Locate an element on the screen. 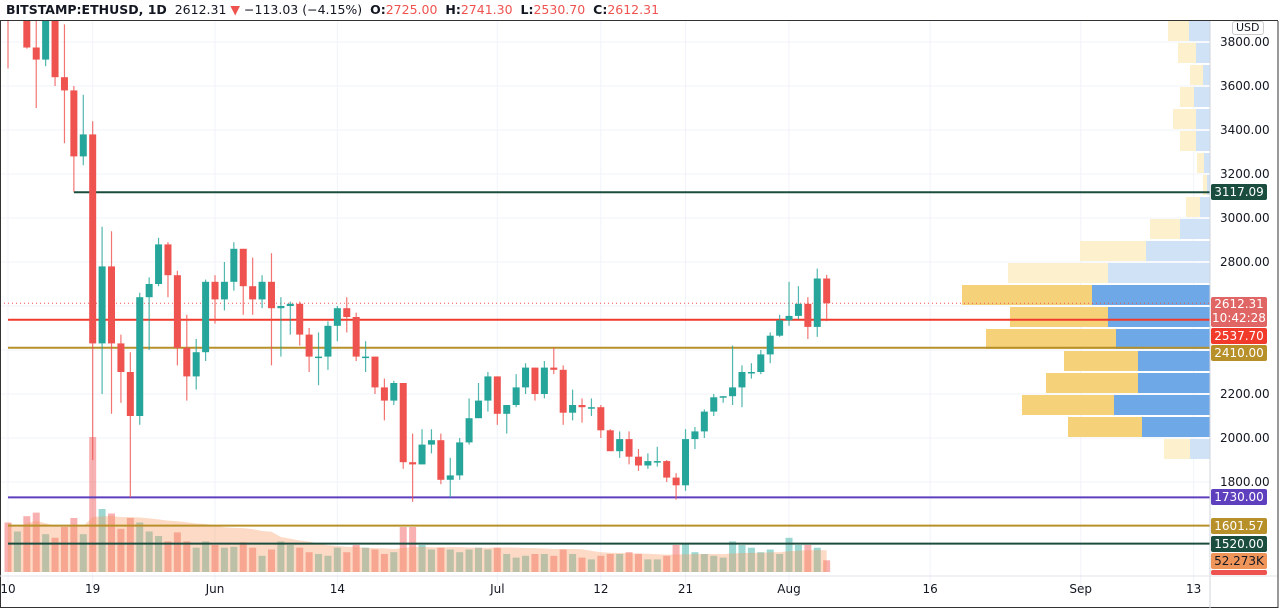 The image size is (1280, 610). level-price-tag: 2537.70 is located at coordinates (1239, 336).